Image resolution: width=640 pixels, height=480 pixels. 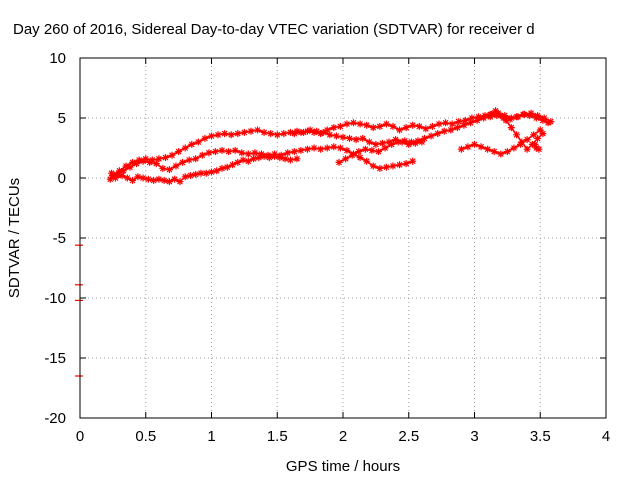 I want to click on x-axis-label: GPS time / hours, so click(x=343, y=466).